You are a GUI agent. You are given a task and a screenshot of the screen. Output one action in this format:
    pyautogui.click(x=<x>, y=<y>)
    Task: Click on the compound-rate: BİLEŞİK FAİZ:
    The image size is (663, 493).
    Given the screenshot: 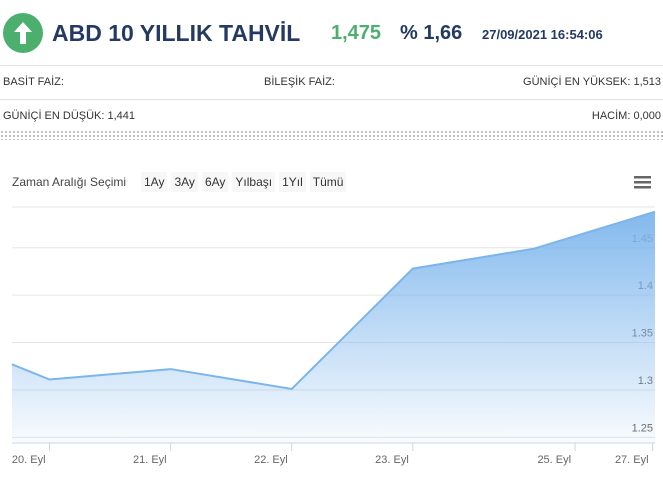 What is the action you would take?
    pyautogui.click(x=299, y=82)
    